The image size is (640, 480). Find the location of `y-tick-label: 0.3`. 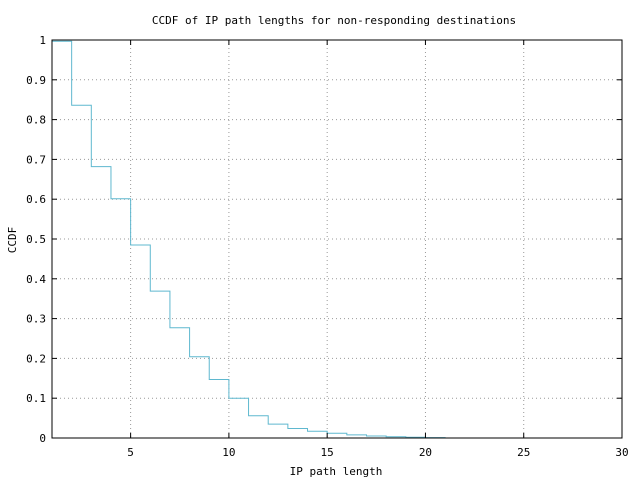

y-tick-label: 0.3 is located at coordinates (36, 319).